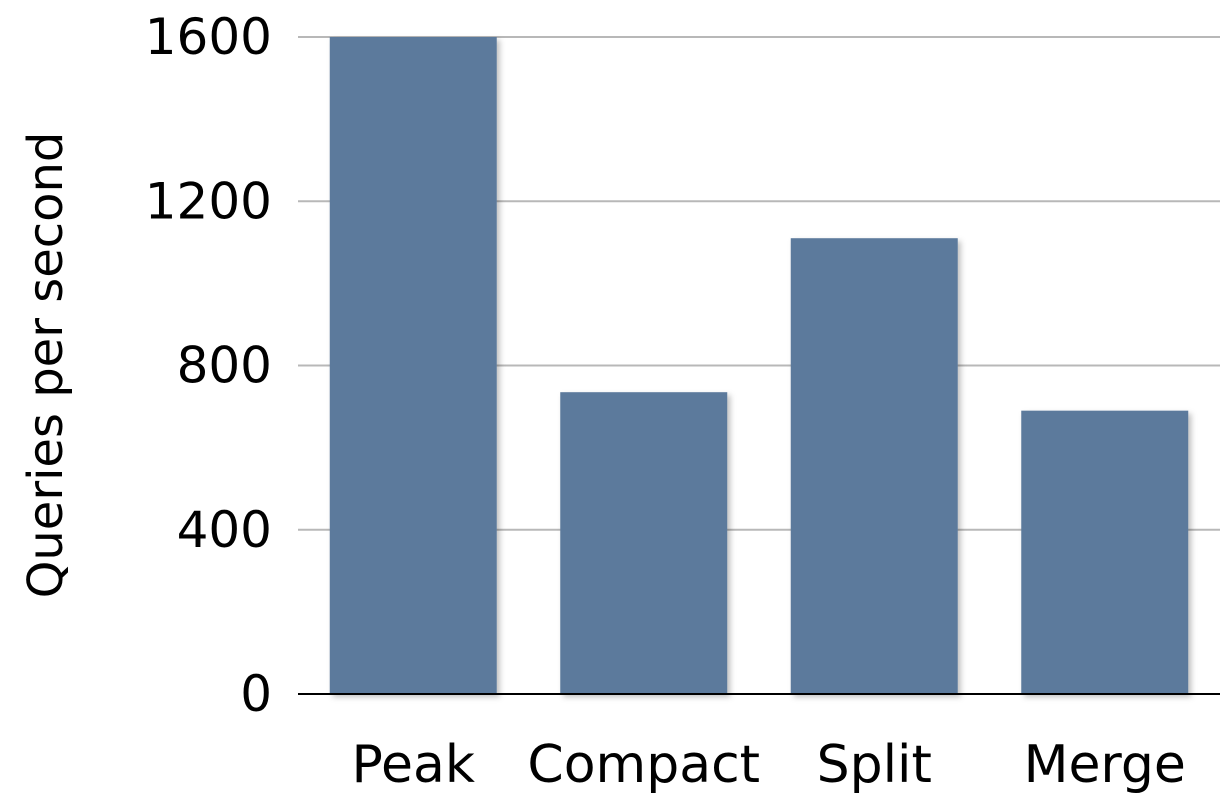 This screenshot has height=800, width=1220. Describe the element at coordinates (208, 37) in the screenshot. I see `y-tick-label: 1600` at that location.